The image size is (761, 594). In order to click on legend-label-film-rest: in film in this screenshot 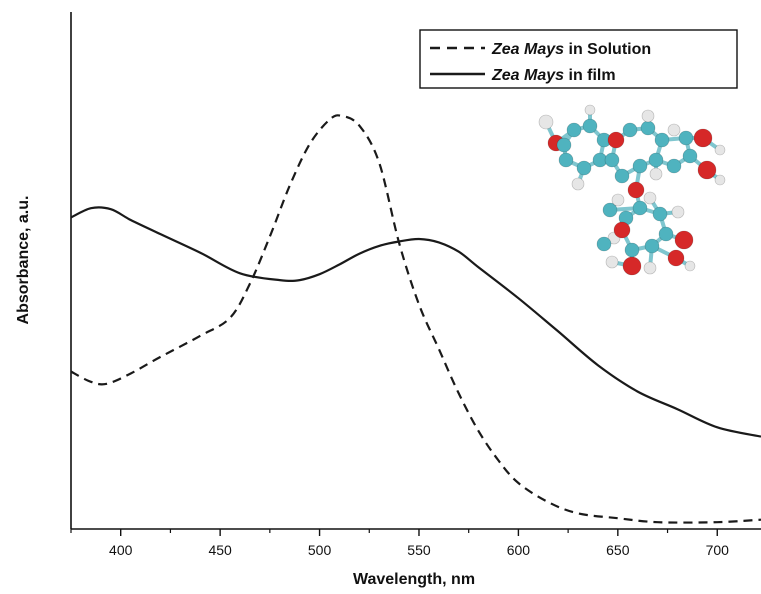, I will do `click(590, 75)`.